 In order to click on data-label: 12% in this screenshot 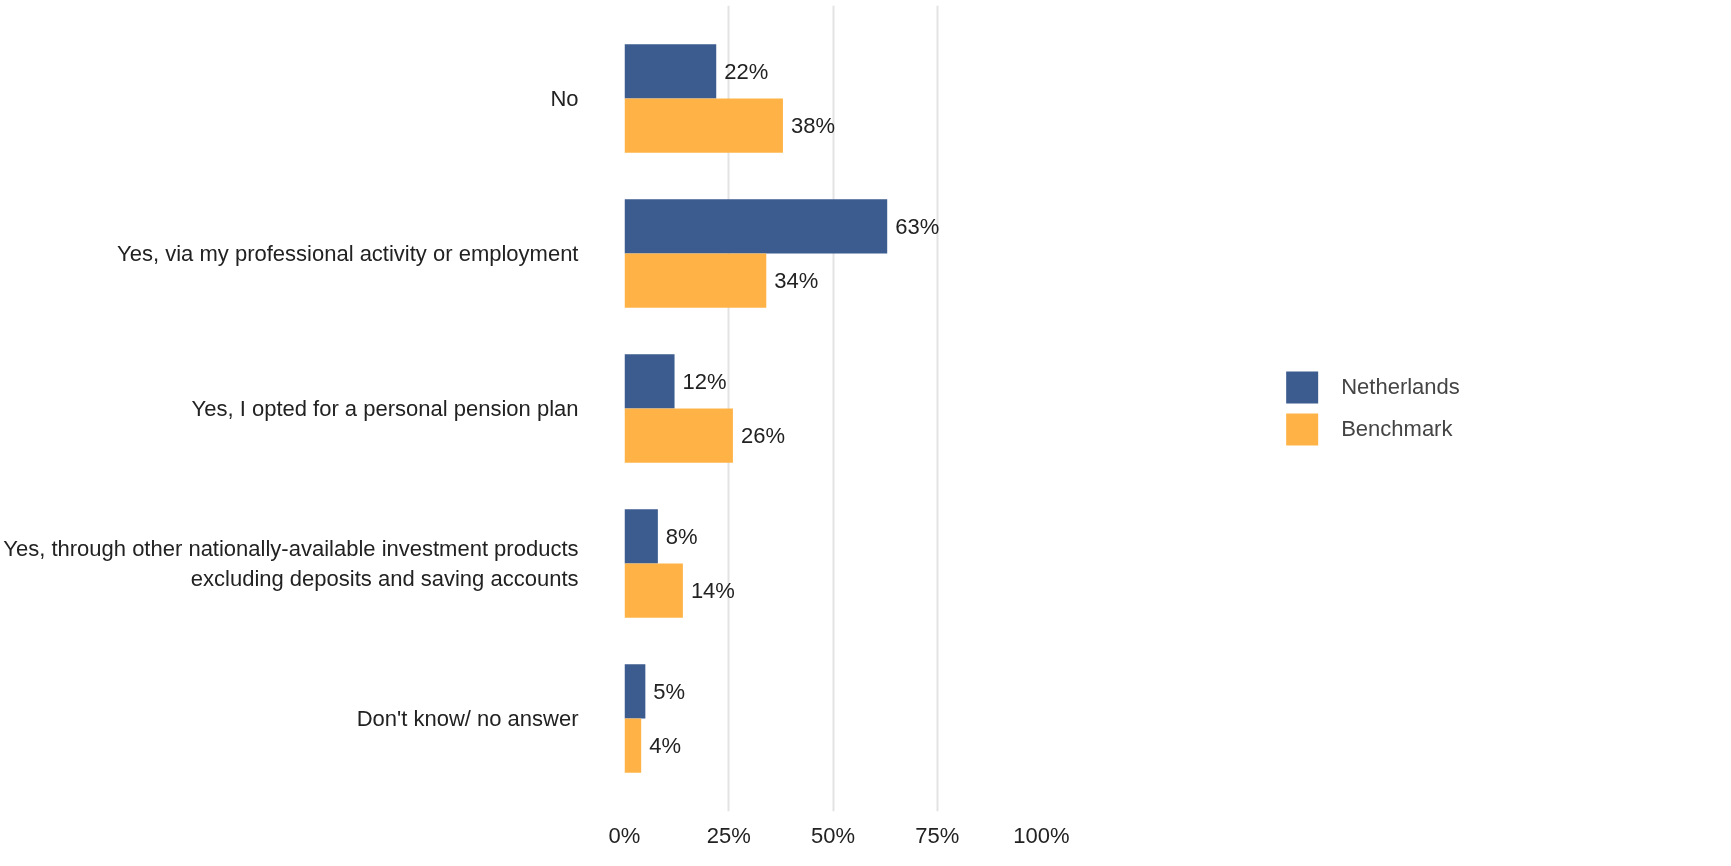, I will do `click(704, 381)`.